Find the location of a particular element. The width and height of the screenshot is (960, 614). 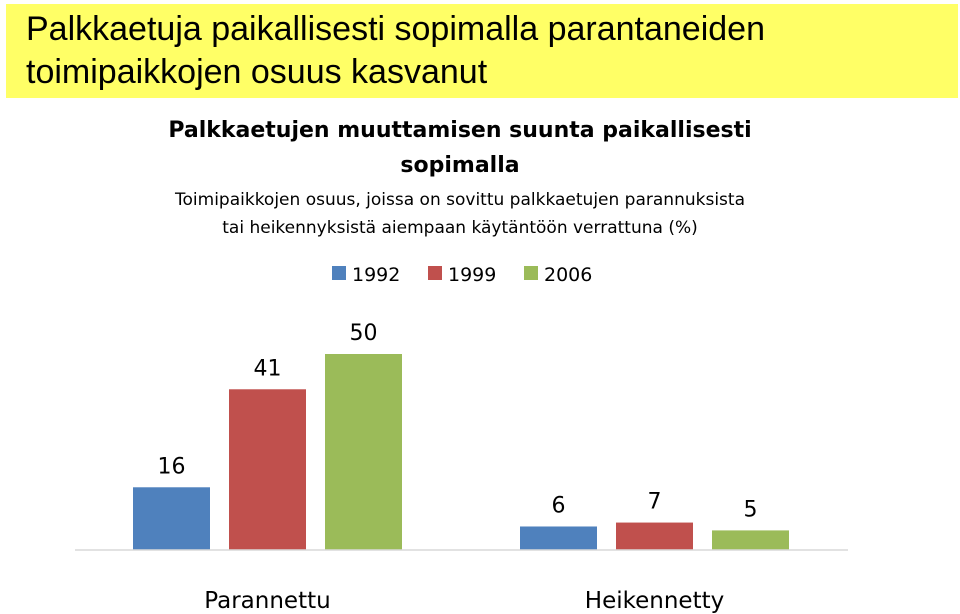

bar-1992-heikennetty is located at coordinates (558, 538).